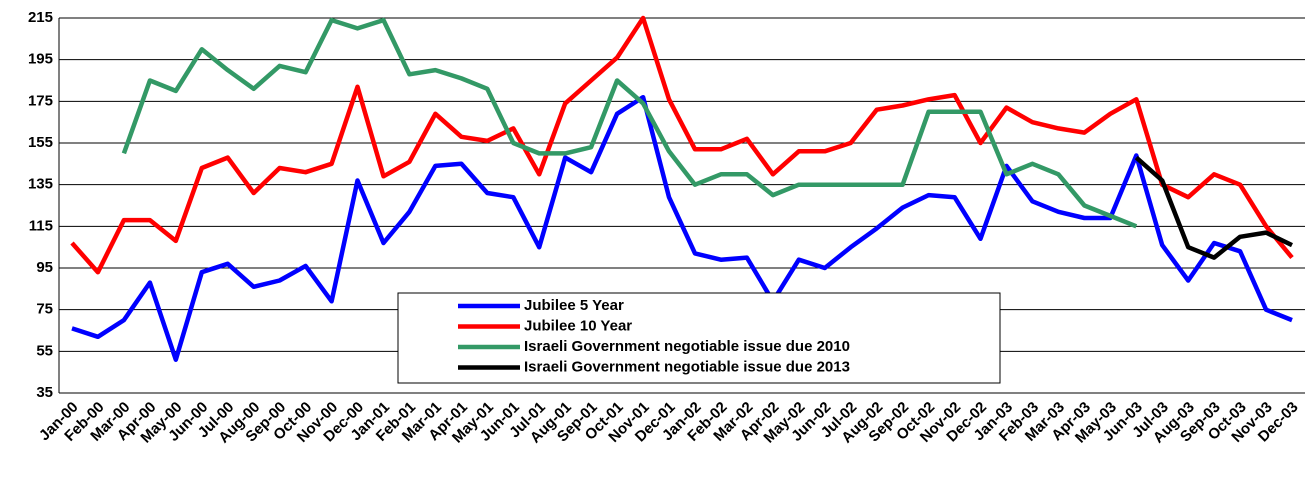 The height and width of the screenshot is (478, 1309). What do you see at coordinates (574, 305) in the screenshot?
I see `legend-label: Jubilee 5 Year` at bounding box center [574, 305].